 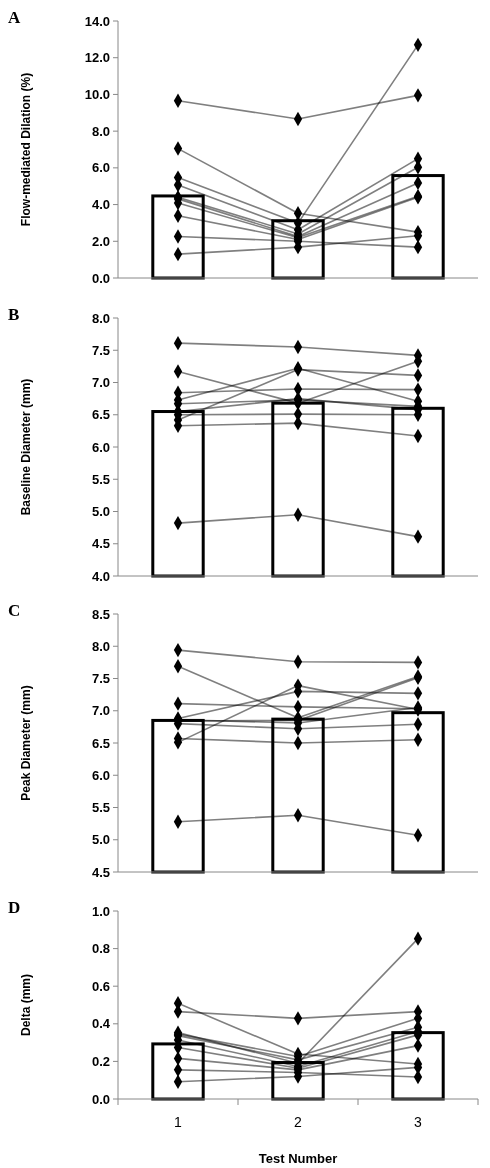 I want to click on x-tick-label: 3, so click(x=418, y=1122).